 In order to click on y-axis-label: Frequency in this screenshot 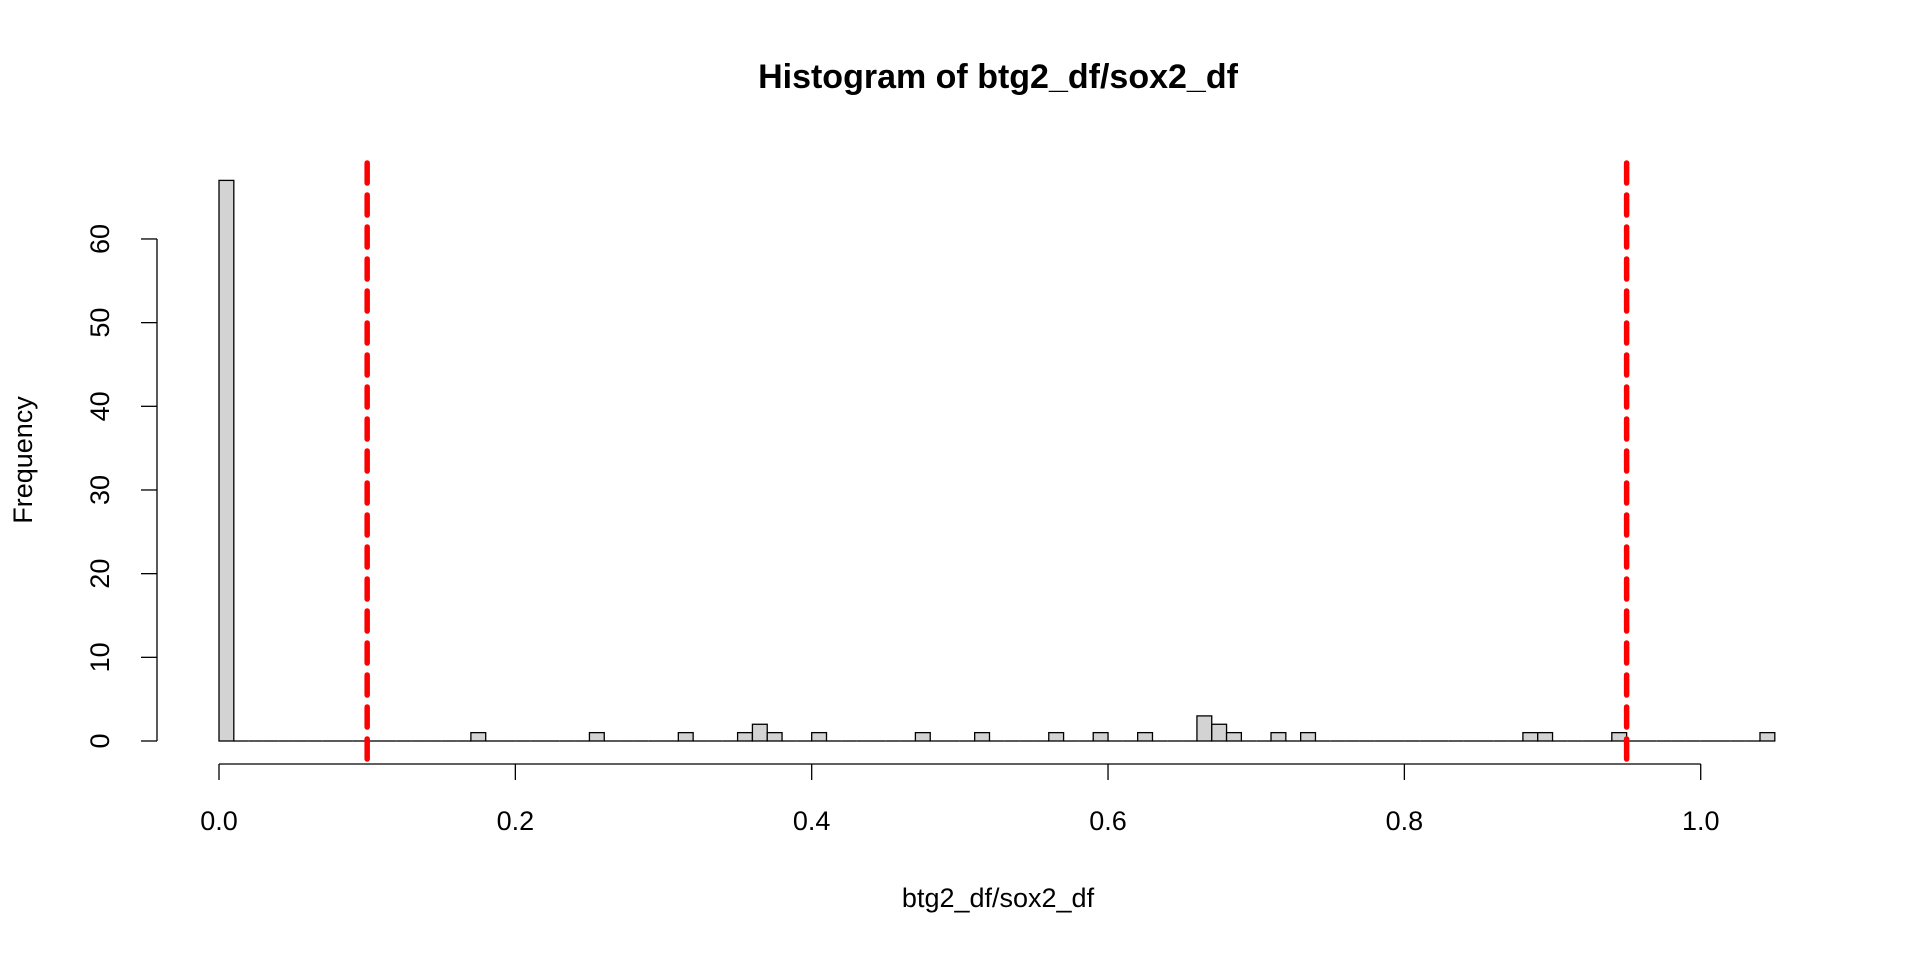, I will do `click(23, 460)`.